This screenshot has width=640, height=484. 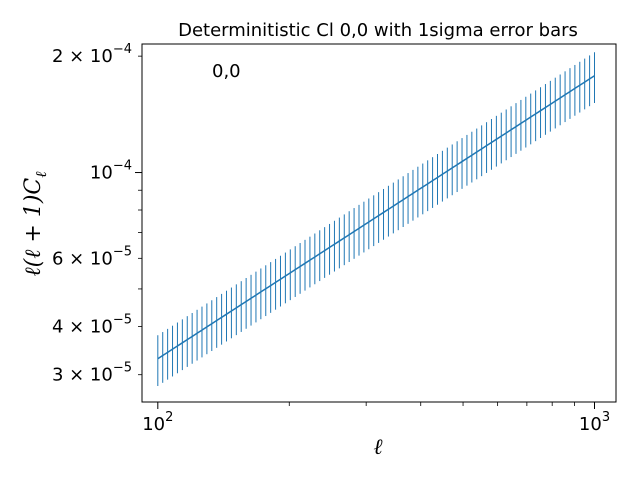 I want to click on y-tick-label: 2 × 10⁻⁴, so click(x=92, y=54).